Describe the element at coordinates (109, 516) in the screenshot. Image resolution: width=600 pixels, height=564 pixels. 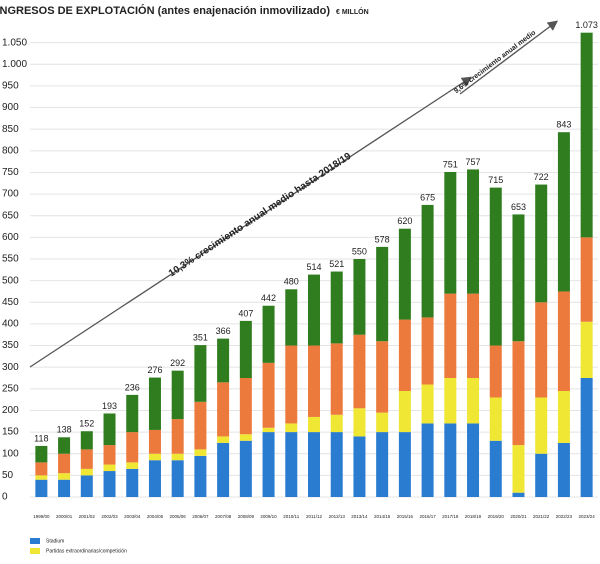
I see `x-tick-label: 2002/03` at that location.